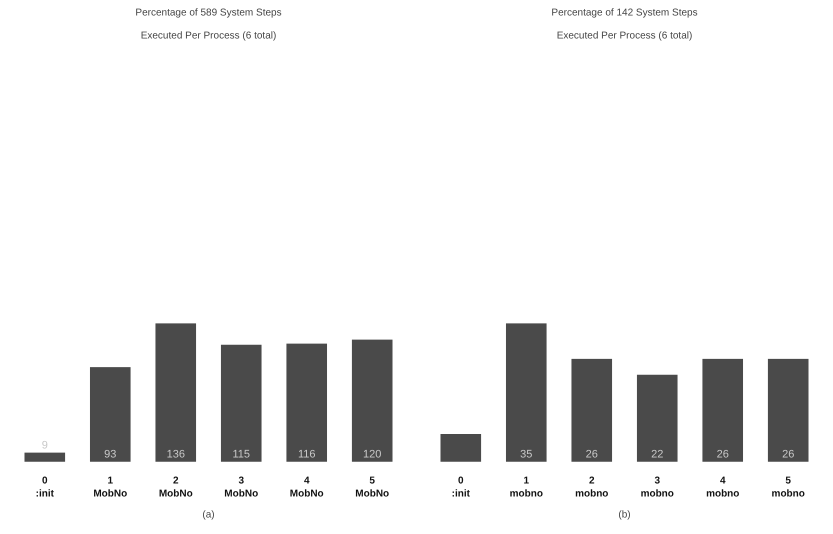 This screenshot has width=833, height=534. Describe the element at coordinates (526, 488) in the screenshot. I see `x-tick-label: 1 mobno` at that location.